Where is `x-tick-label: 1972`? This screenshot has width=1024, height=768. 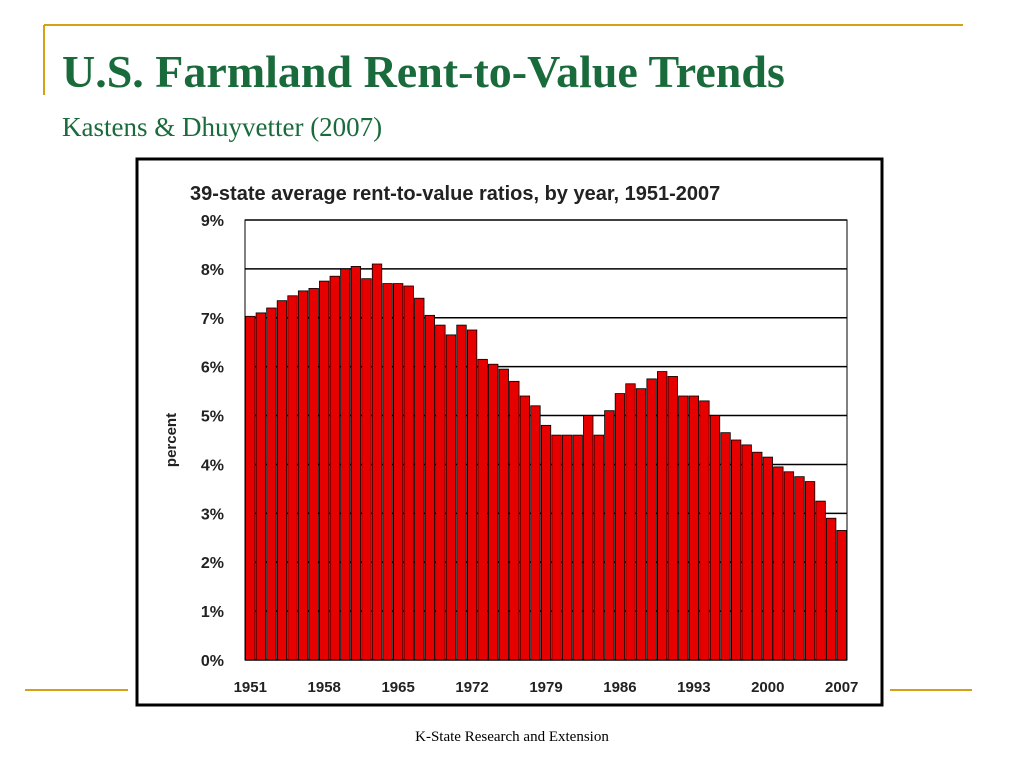 x-tick-label: 1972 is located at coordinates (471, 687).